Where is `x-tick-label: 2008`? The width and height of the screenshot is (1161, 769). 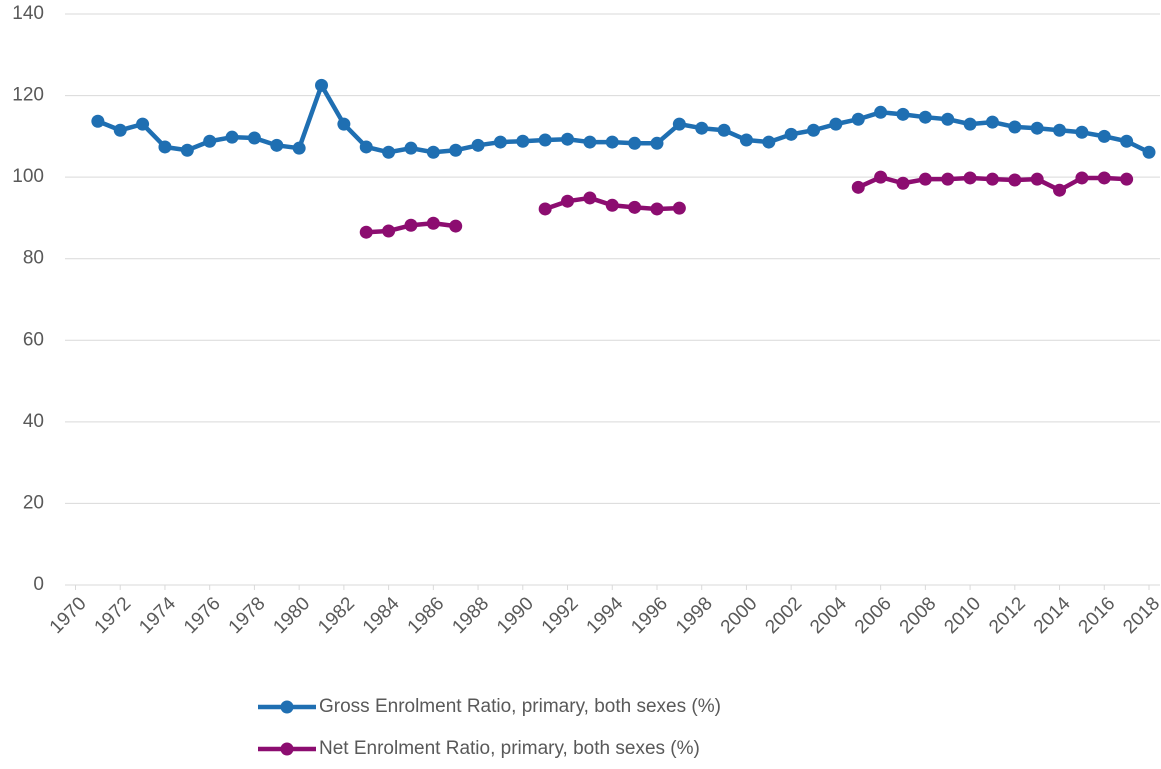
x-tick-label: 2008 is located at coordinates (918, 615).